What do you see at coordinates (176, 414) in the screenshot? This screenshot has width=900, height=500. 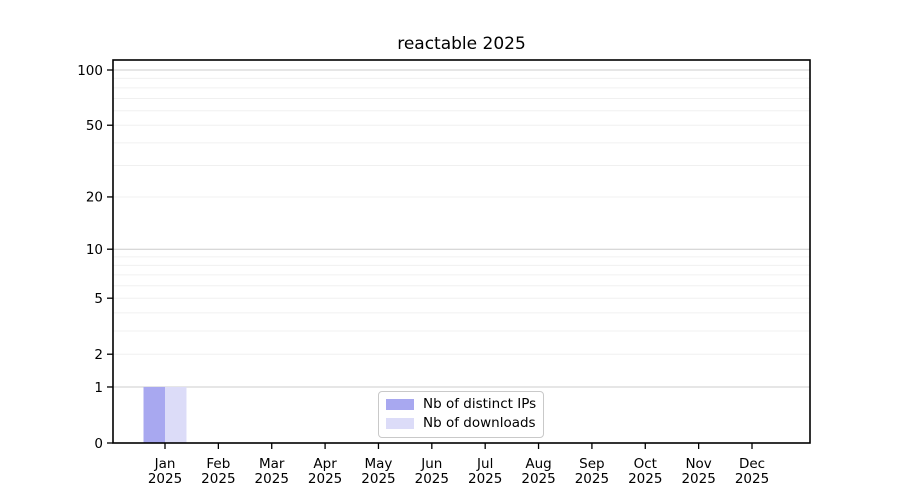 I see `bar-downloads` at bounding box center [176, 414].